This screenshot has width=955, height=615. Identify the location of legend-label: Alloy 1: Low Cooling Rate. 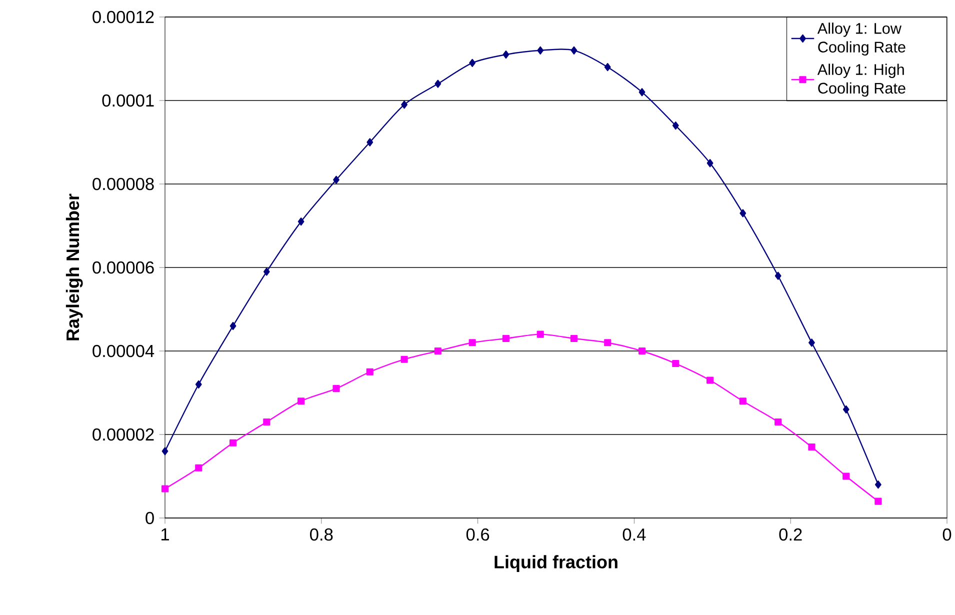
(861, 39).